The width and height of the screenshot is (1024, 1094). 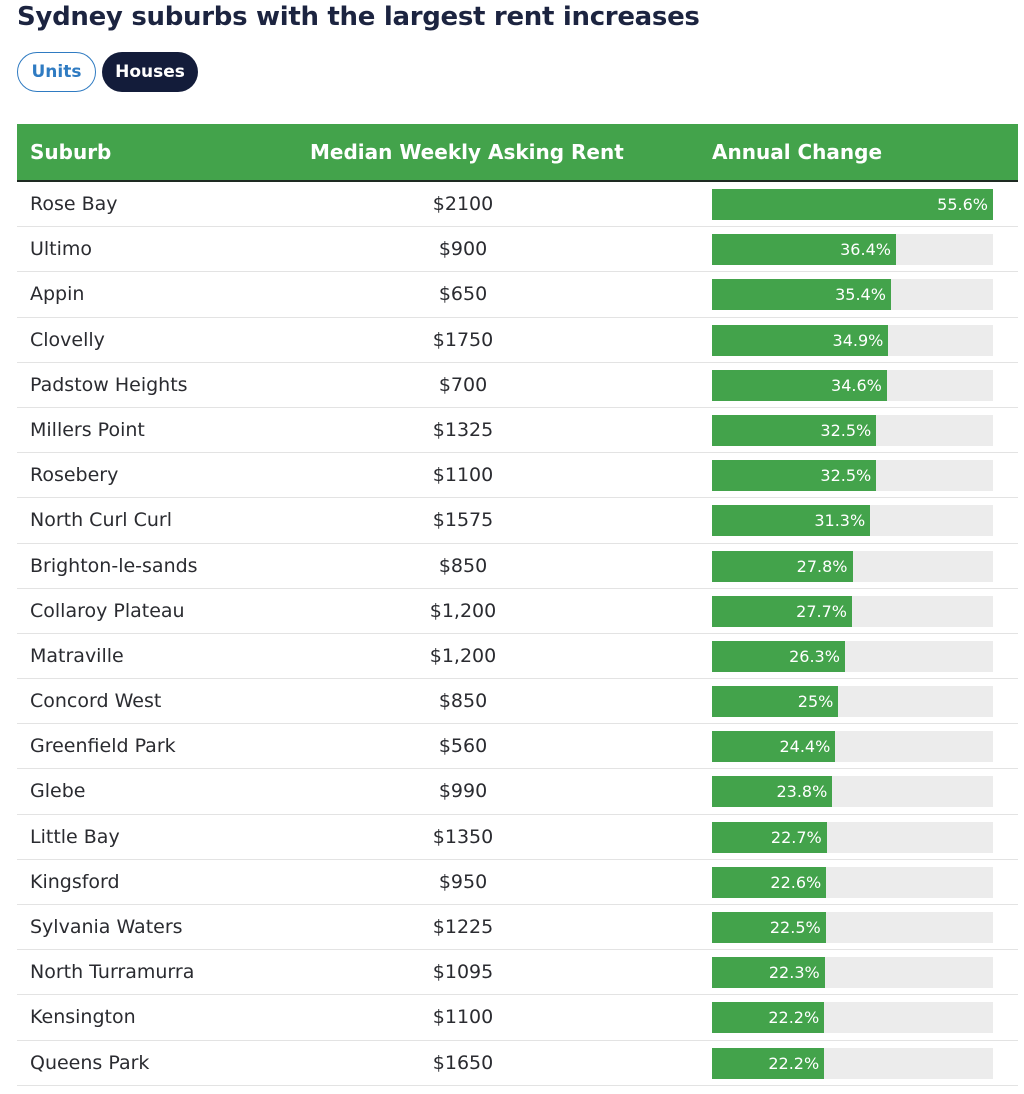 What do you see at coordinates (852, 792) in the screenshot?
I see `change-bar-track: 23.8%` at bounding box center [852, 792].